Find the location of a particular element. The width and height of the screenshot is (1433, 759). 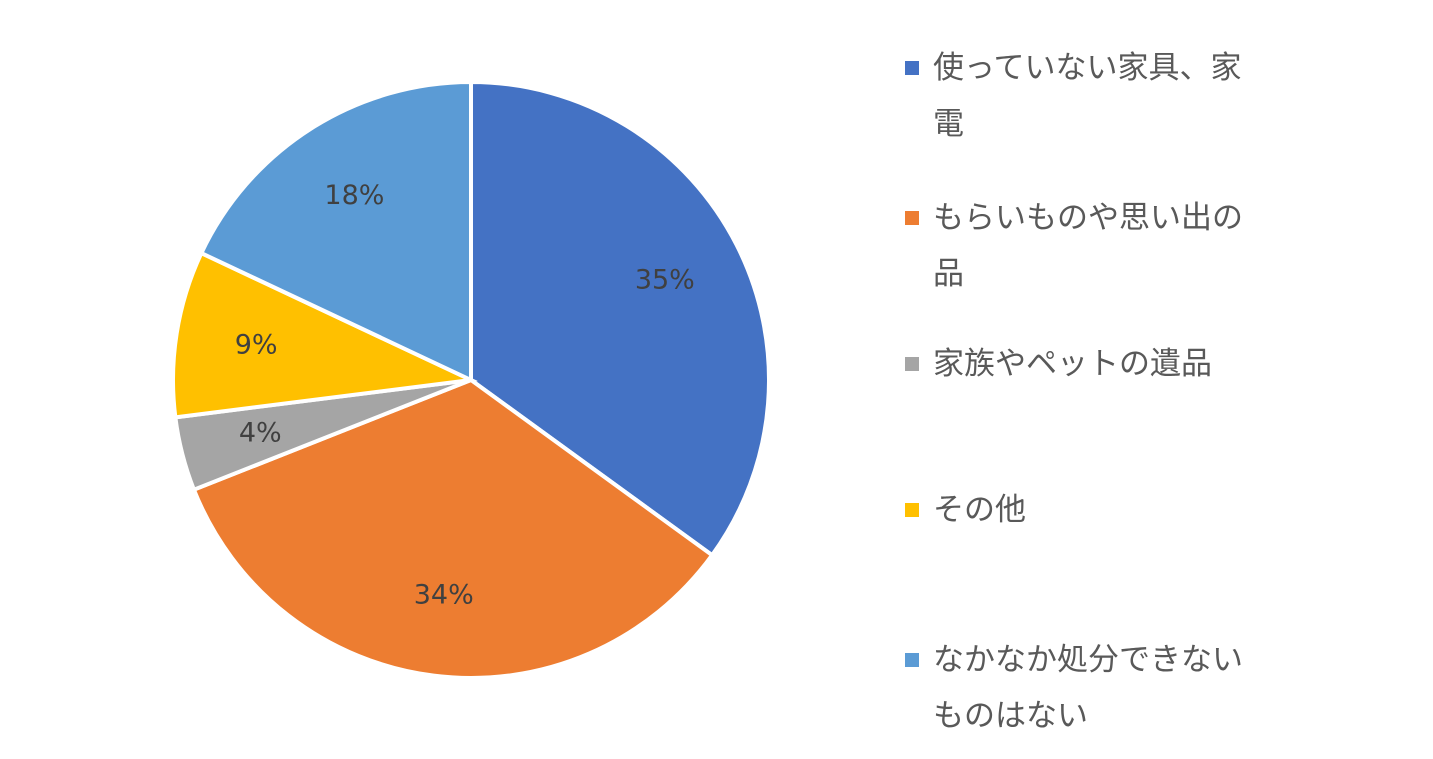

legend-label-4: なかなか処分できないものはない is located at coordinates (1088, 688).